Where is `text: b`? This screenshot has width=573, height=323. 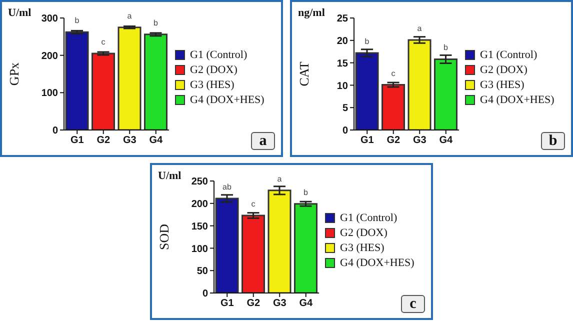 text: b is located at coordinates (553, 141).